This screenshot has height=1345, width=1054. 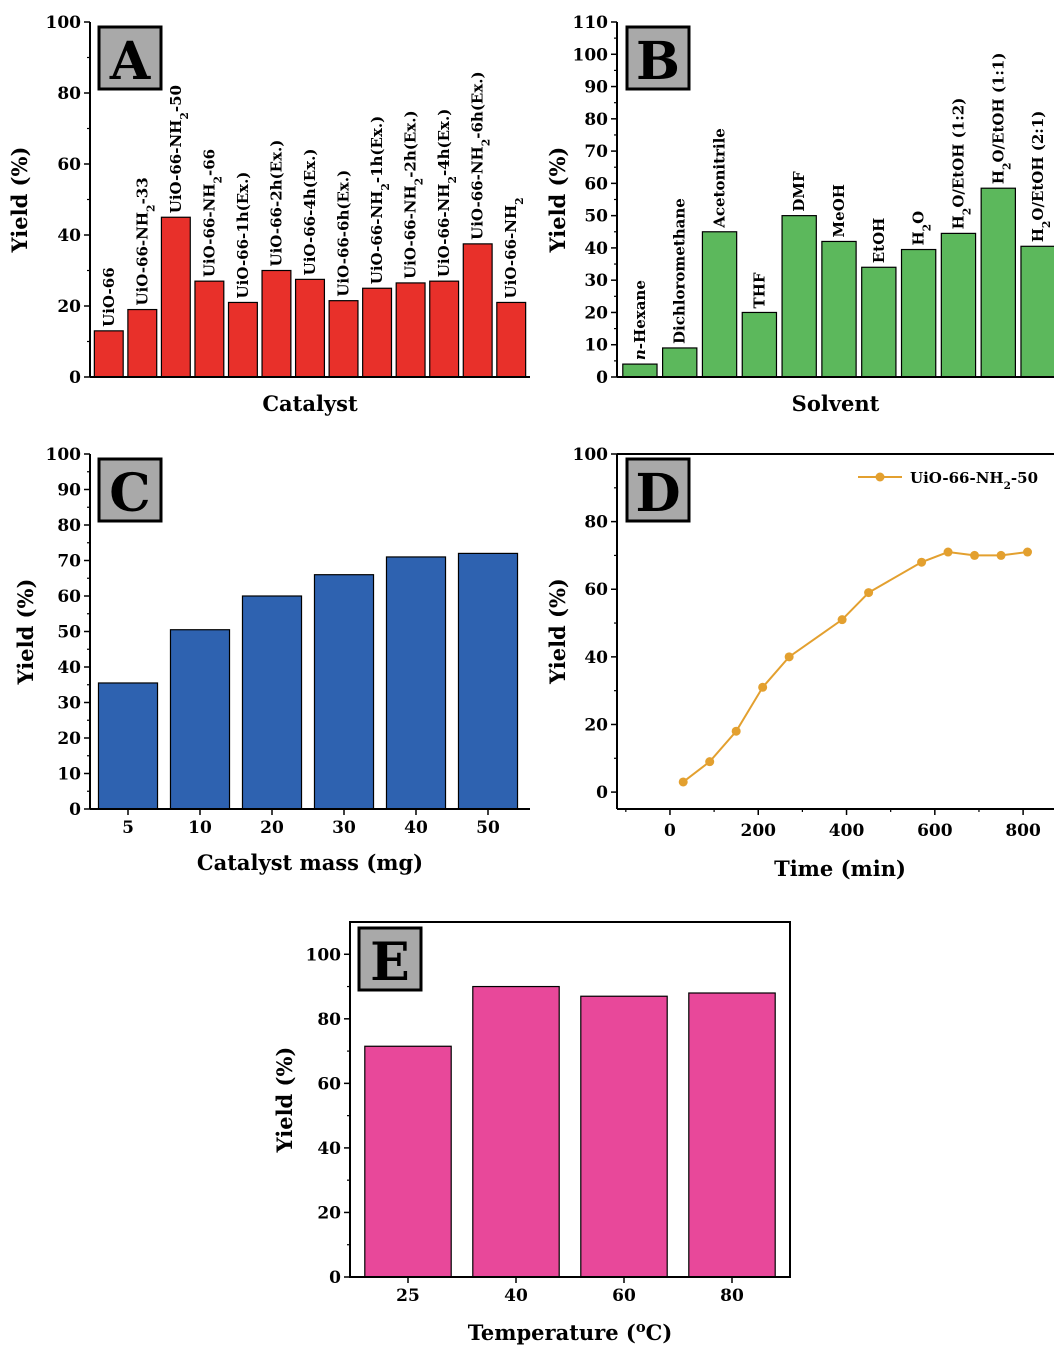 What do you see at coordinates (570, 1099) in the screenshot?
I see `plot-frame` at bounding box center [570, 1099].